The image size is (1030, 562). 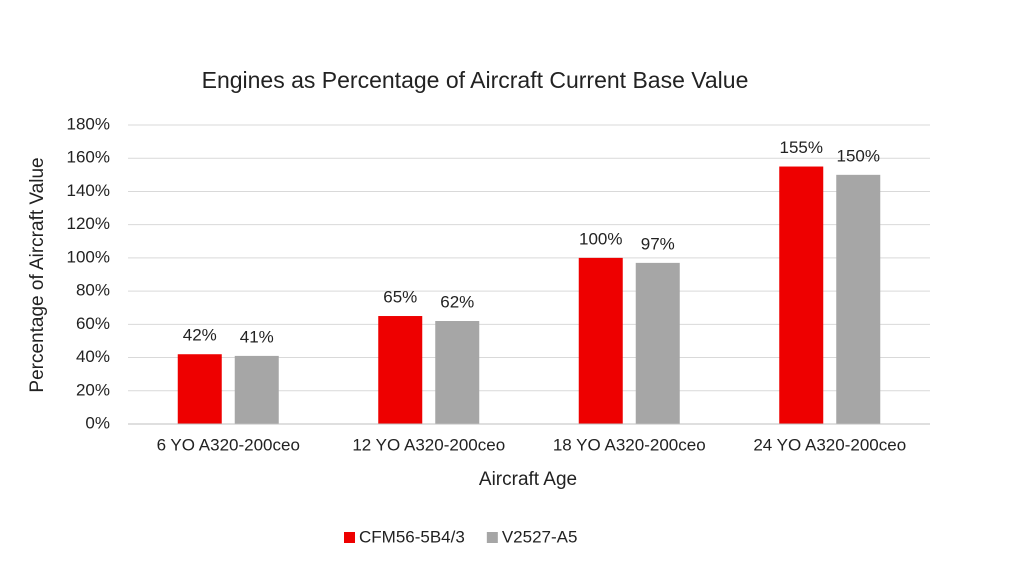 What do you see at coordinates (528, 479) in the screenshot?
I see `x-axis-label: Aircraft Age` at bounding box center [528, 479].